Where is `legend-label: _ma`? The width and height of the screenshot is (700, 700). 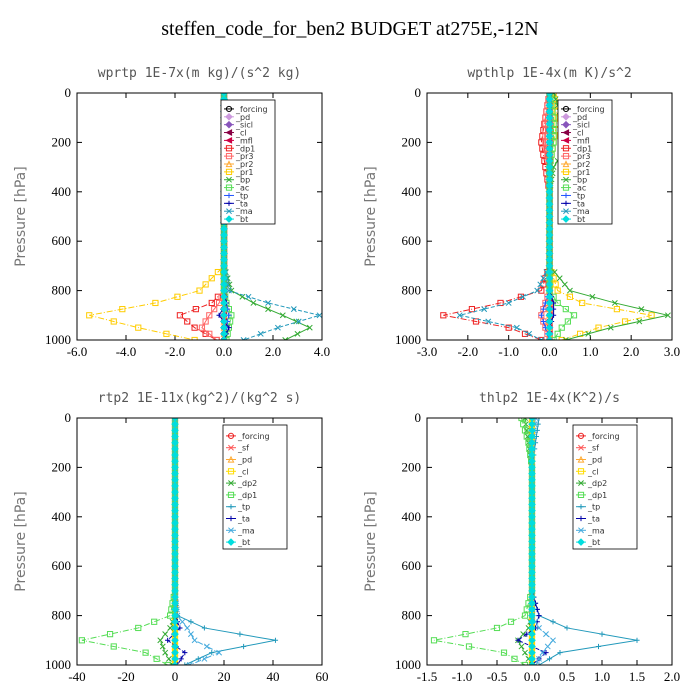
legend-label: _ma is located at coordinates (244, 211).